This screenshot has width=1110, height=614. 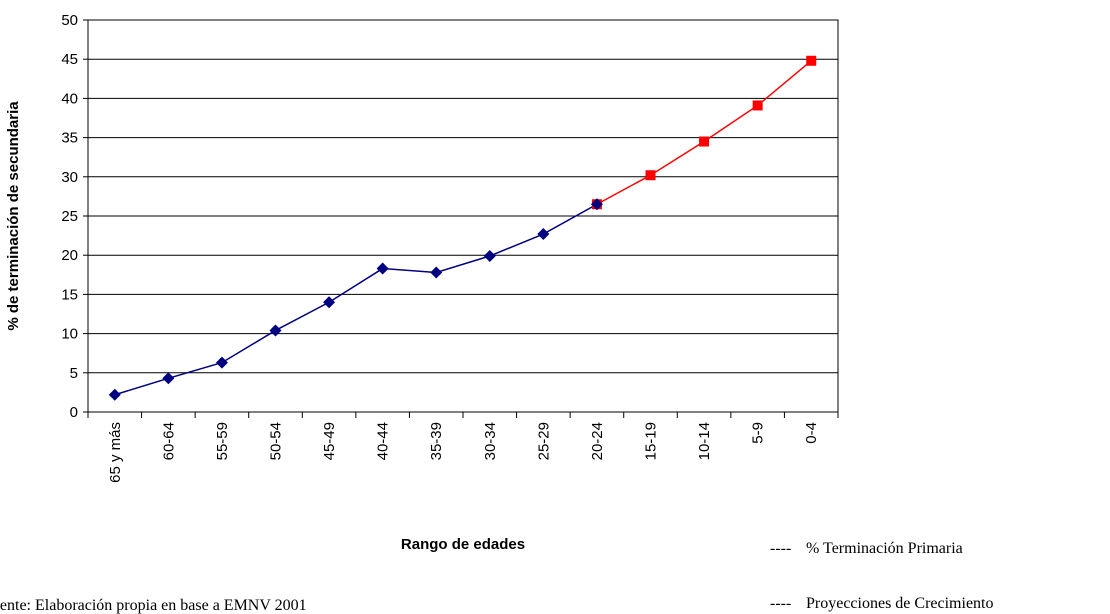 I want to click on x-tick-label: 10-14, so click(x=704, y=441).